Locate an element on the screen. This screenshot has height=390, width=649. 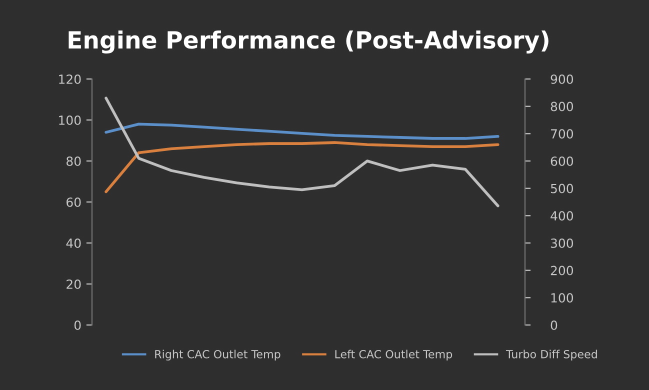
y2-tick-label: 500 is located at coordinates (562, 189).